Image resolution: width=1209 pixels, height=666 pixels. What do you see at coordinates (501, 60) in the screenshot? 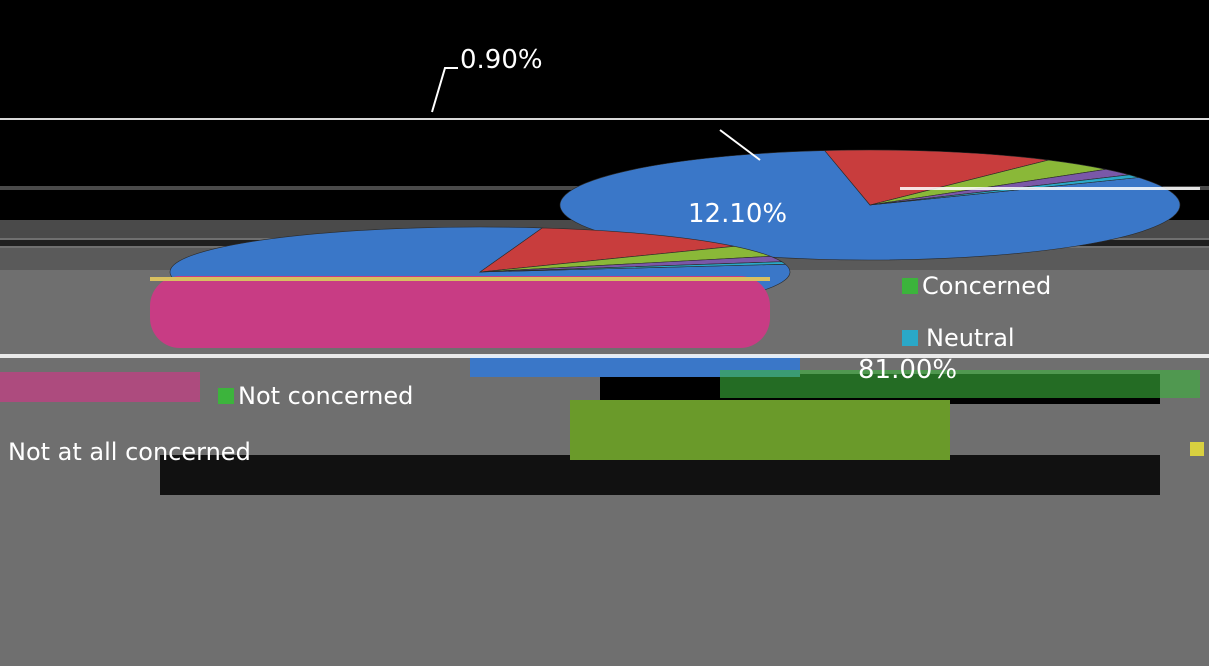
I see `value-label-top: 0.90%` at bounding box center [501, 60].